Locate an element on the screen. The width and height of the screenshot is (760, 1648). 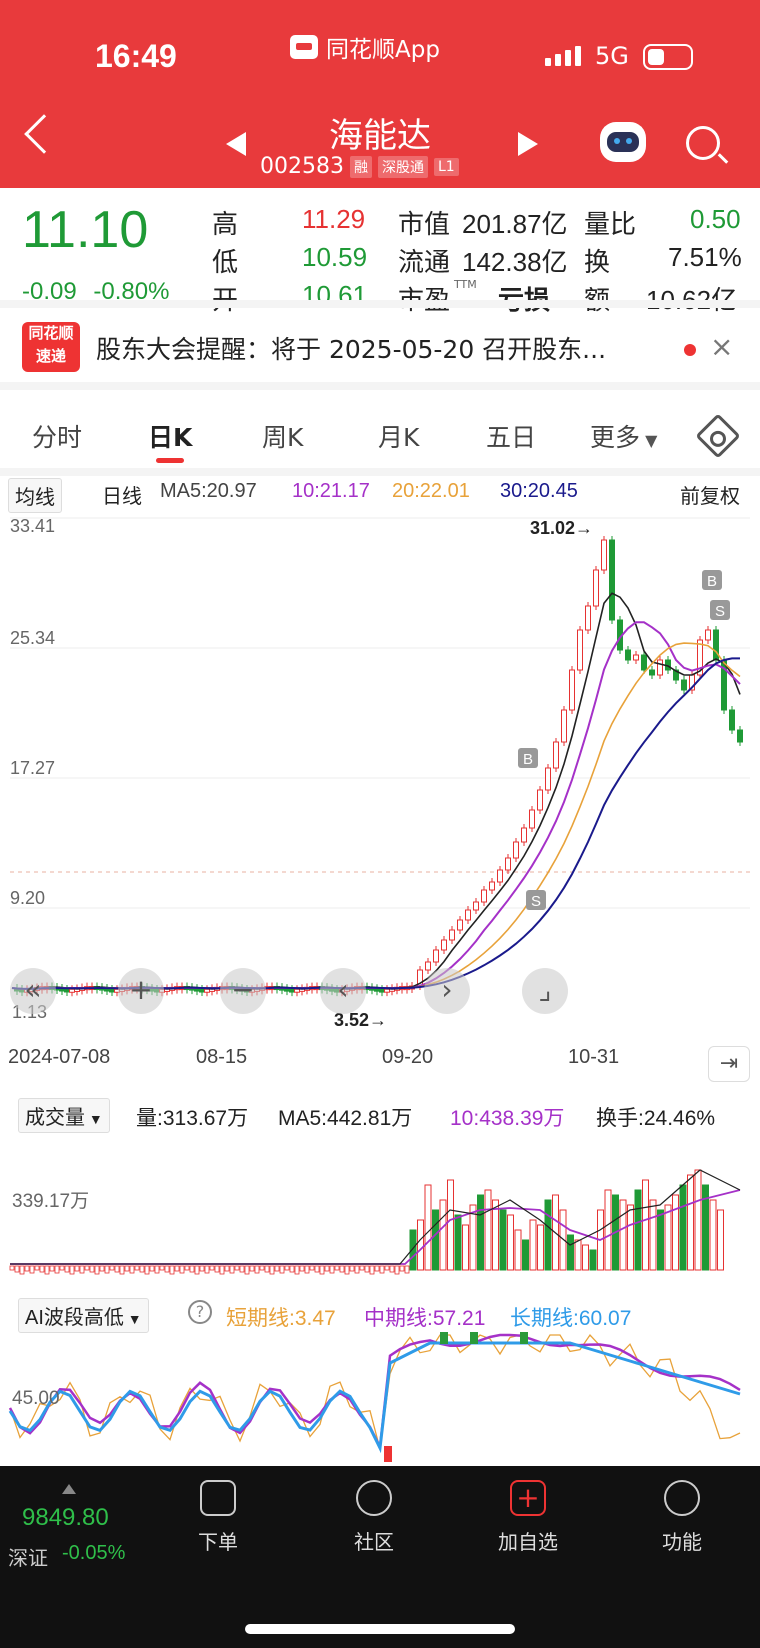
volume-chart is located at coordinates (380, 1203).